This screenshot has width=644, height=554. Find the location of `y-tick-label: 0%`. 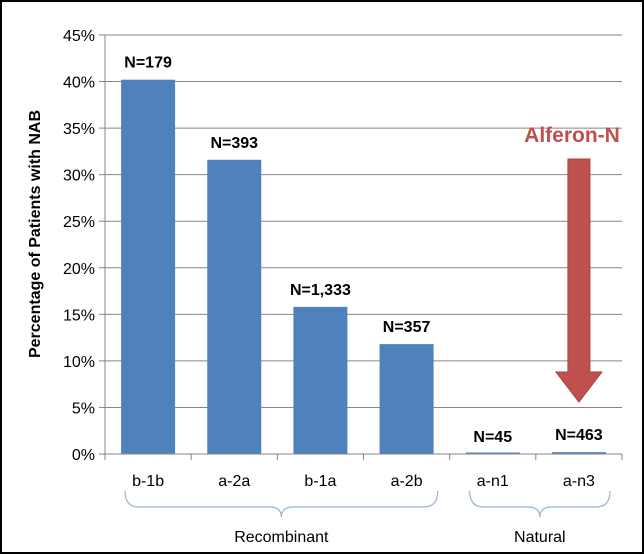

y-tick-label: 0% is located at coordinates (83, 455).